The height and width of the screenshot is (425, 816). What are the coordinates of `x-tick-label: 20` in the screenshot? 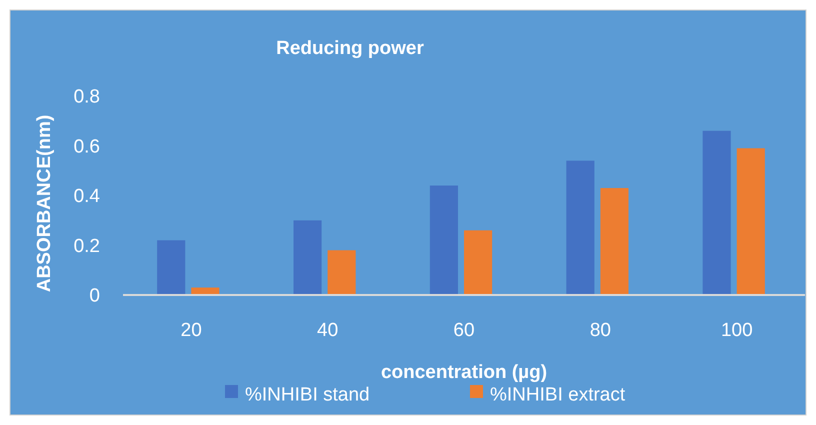 It's located at (191, 330).